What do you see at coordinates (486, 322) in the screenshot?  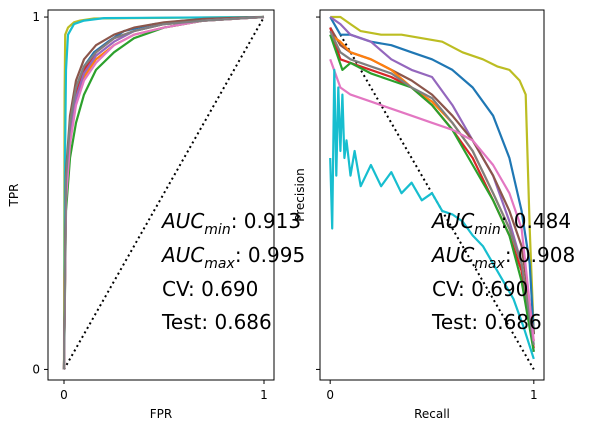 I see `panel2-annotation-4: Test: 0.686` at bounding box center [486, 322].